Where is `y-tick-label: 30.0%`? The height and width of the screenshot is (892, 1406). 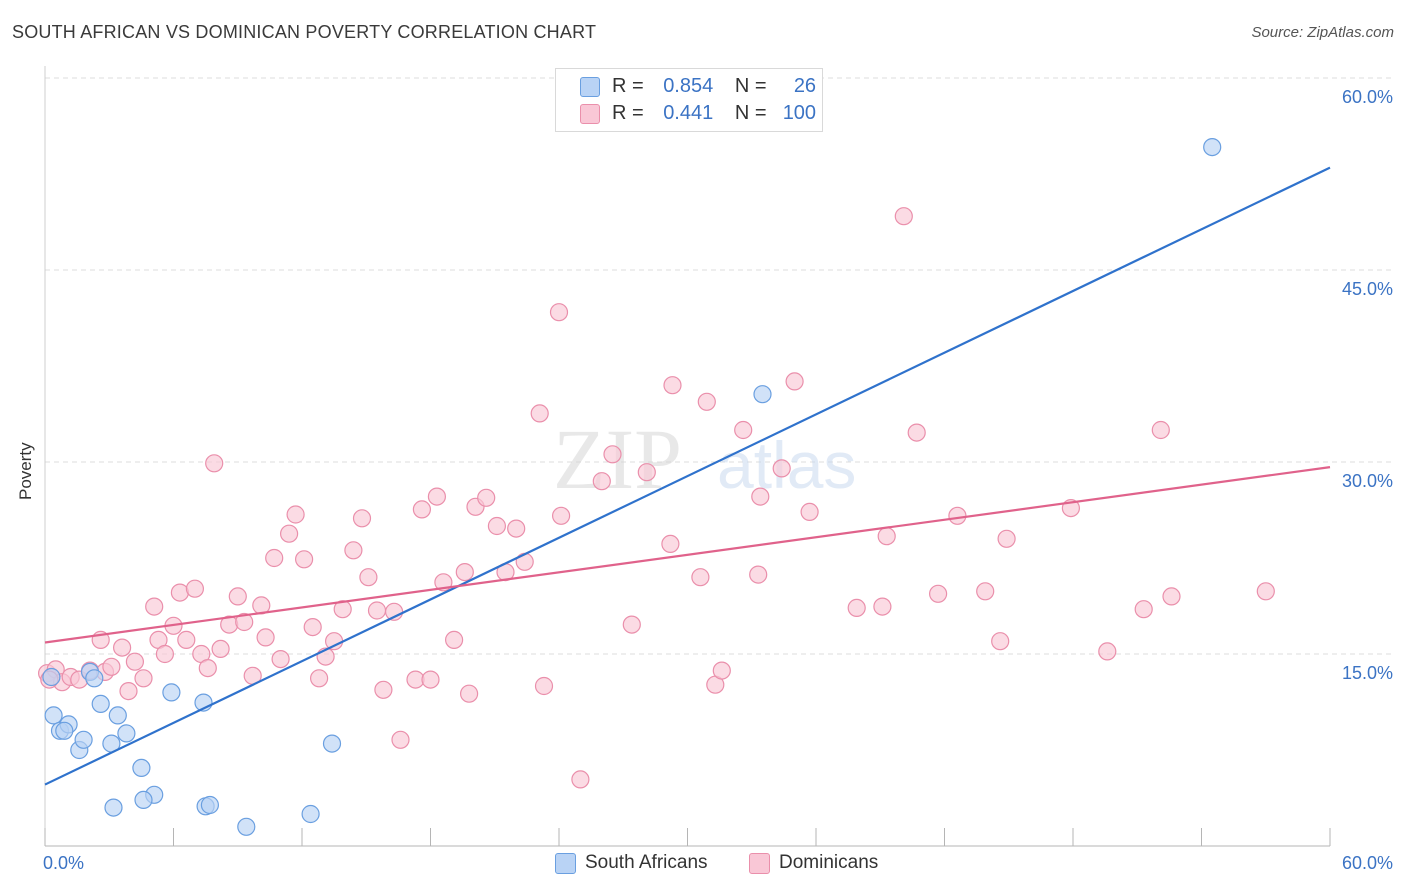 y-tick-label: 30.0% is located at coordinates (1367, 481).